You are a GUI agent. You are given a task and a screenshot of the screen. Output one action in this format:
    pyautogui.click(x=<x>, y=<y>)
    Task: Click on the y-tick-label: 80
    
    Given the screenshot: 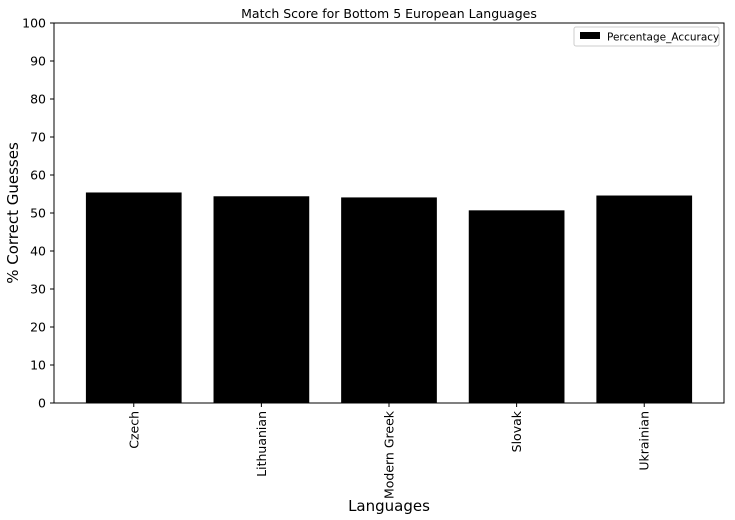 What is the action you would take?
    pyautogui.click(x=38, y=99)
    